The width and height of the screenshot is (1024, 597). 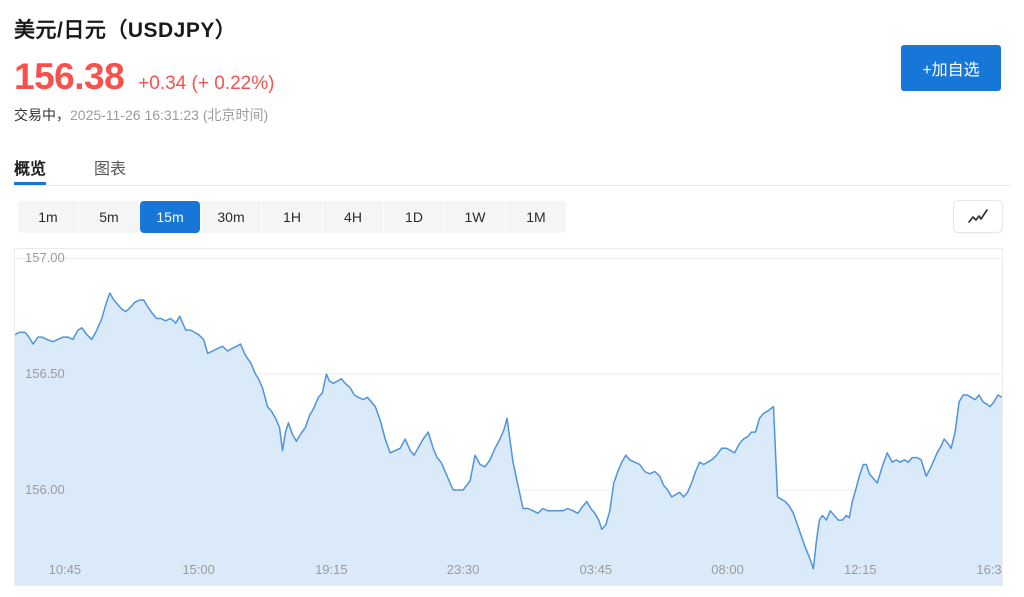 I want to click on price-row: 156.38 +0.34 (+ 0.22%), so click(x=144, y=77).